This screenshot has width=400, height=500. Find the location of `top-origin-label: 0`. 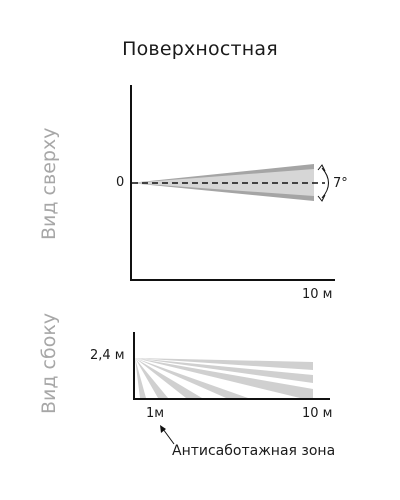

top-origin-label: 0 is located at coordinates (120, 182).